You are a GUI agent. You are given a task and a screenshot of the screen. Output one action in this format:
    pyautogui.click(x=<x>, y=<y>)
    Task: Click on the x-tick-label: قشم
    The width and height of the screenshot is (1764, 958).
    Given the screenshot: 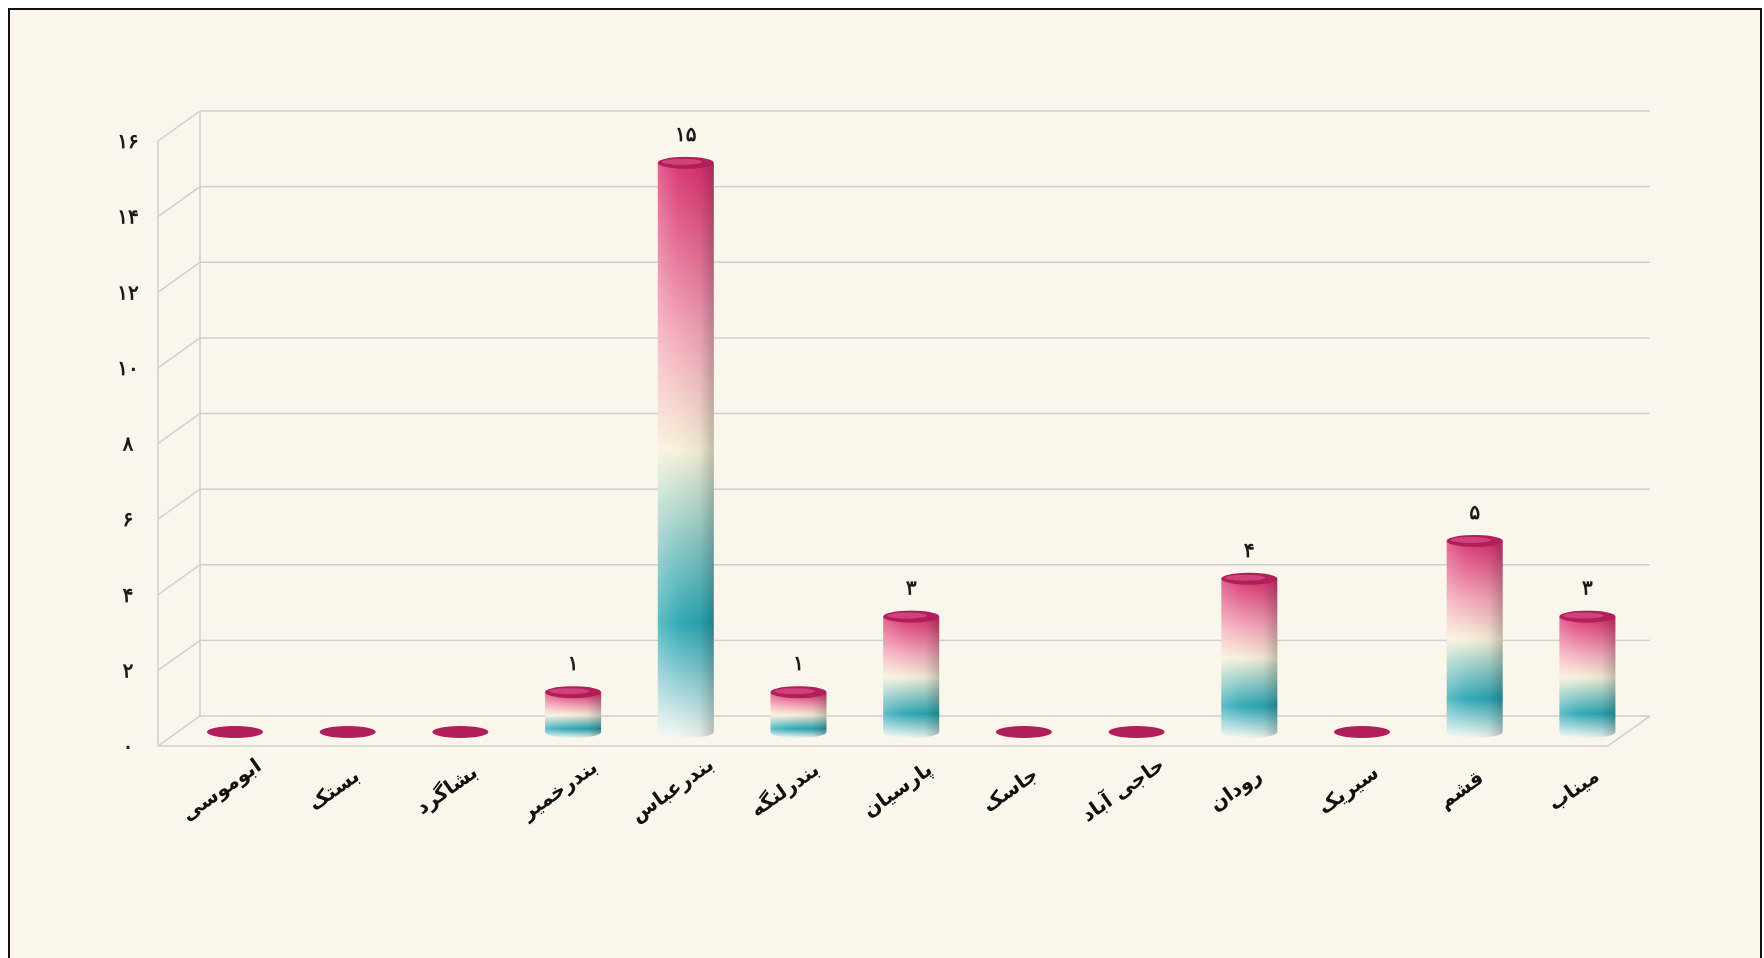 What is the action you would take?
    pyautogui.click(x=1461, y=789)
    